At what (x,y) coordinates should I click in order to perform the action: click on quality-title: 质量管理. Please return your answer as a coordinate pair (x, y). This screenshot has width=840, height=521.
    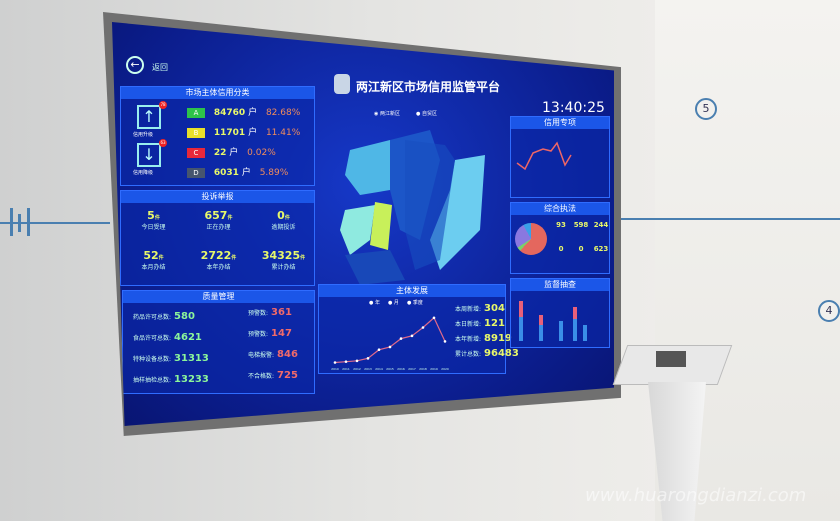
    Looking at the image, I should click on (218, 297).